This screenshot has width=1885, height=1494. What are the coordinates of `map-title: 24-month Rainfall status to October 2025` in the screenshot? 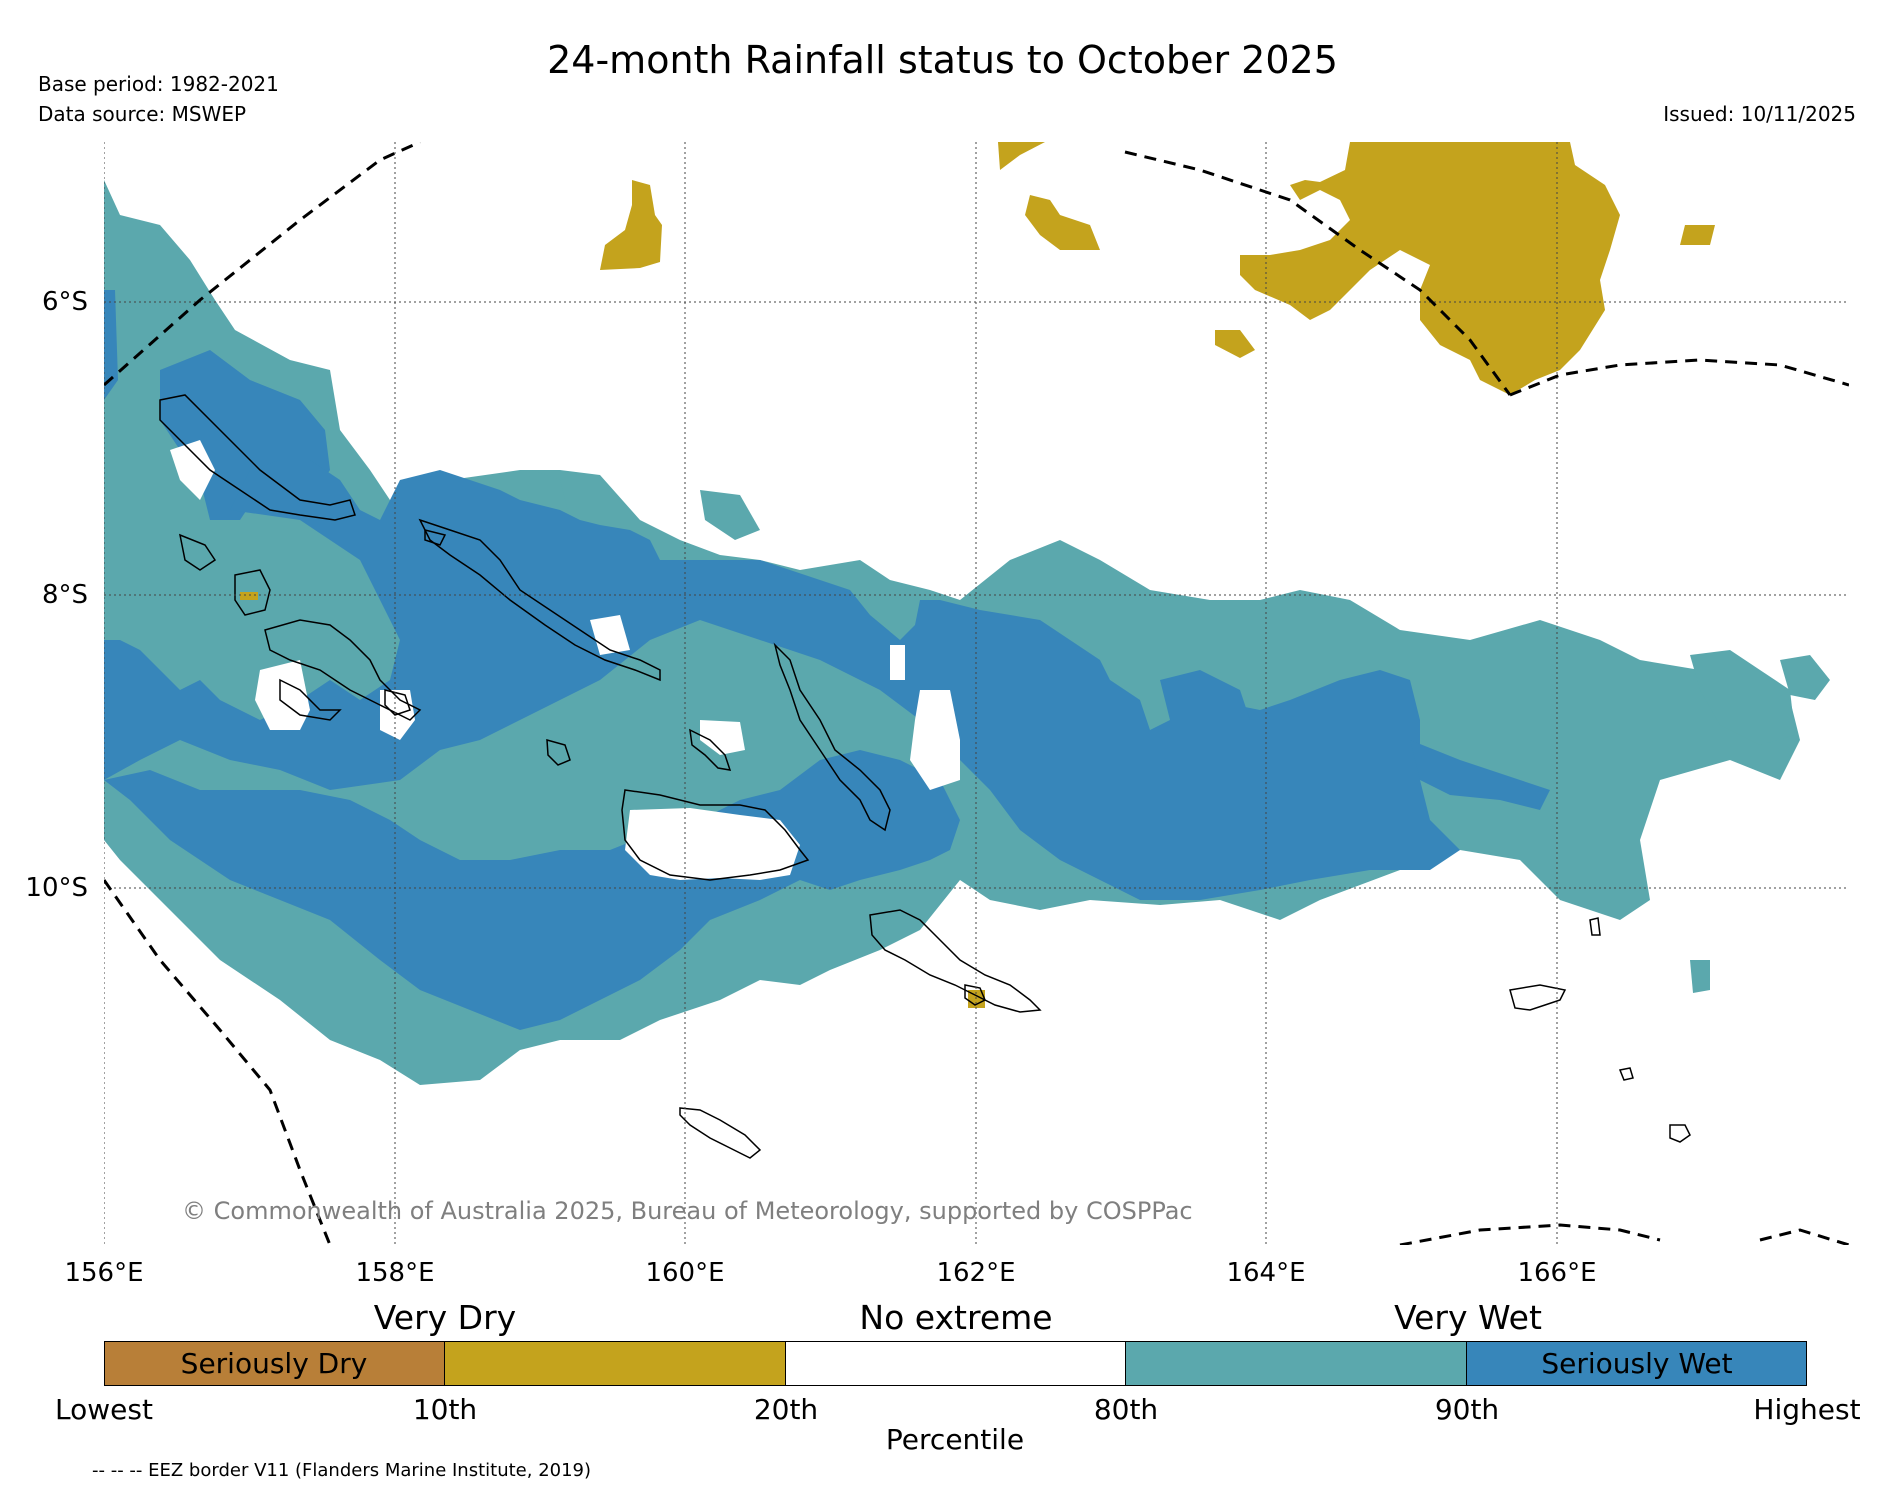 It's located at (942, 60).